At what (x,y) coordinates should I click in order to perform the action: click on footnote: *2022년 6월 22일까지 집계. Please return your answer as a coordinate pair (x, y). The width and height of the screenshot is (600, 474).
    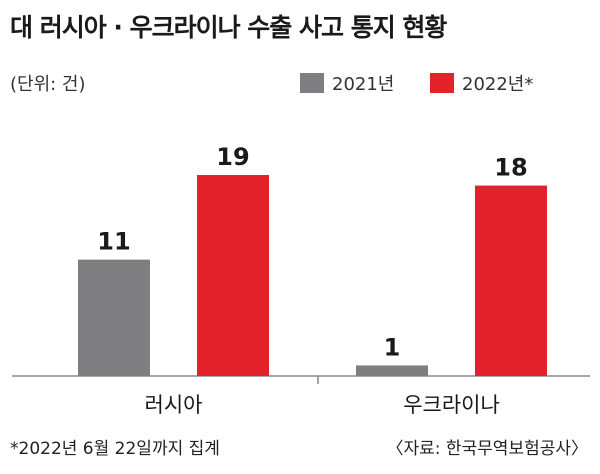
    Looking at the image, I should click on (115, 449).